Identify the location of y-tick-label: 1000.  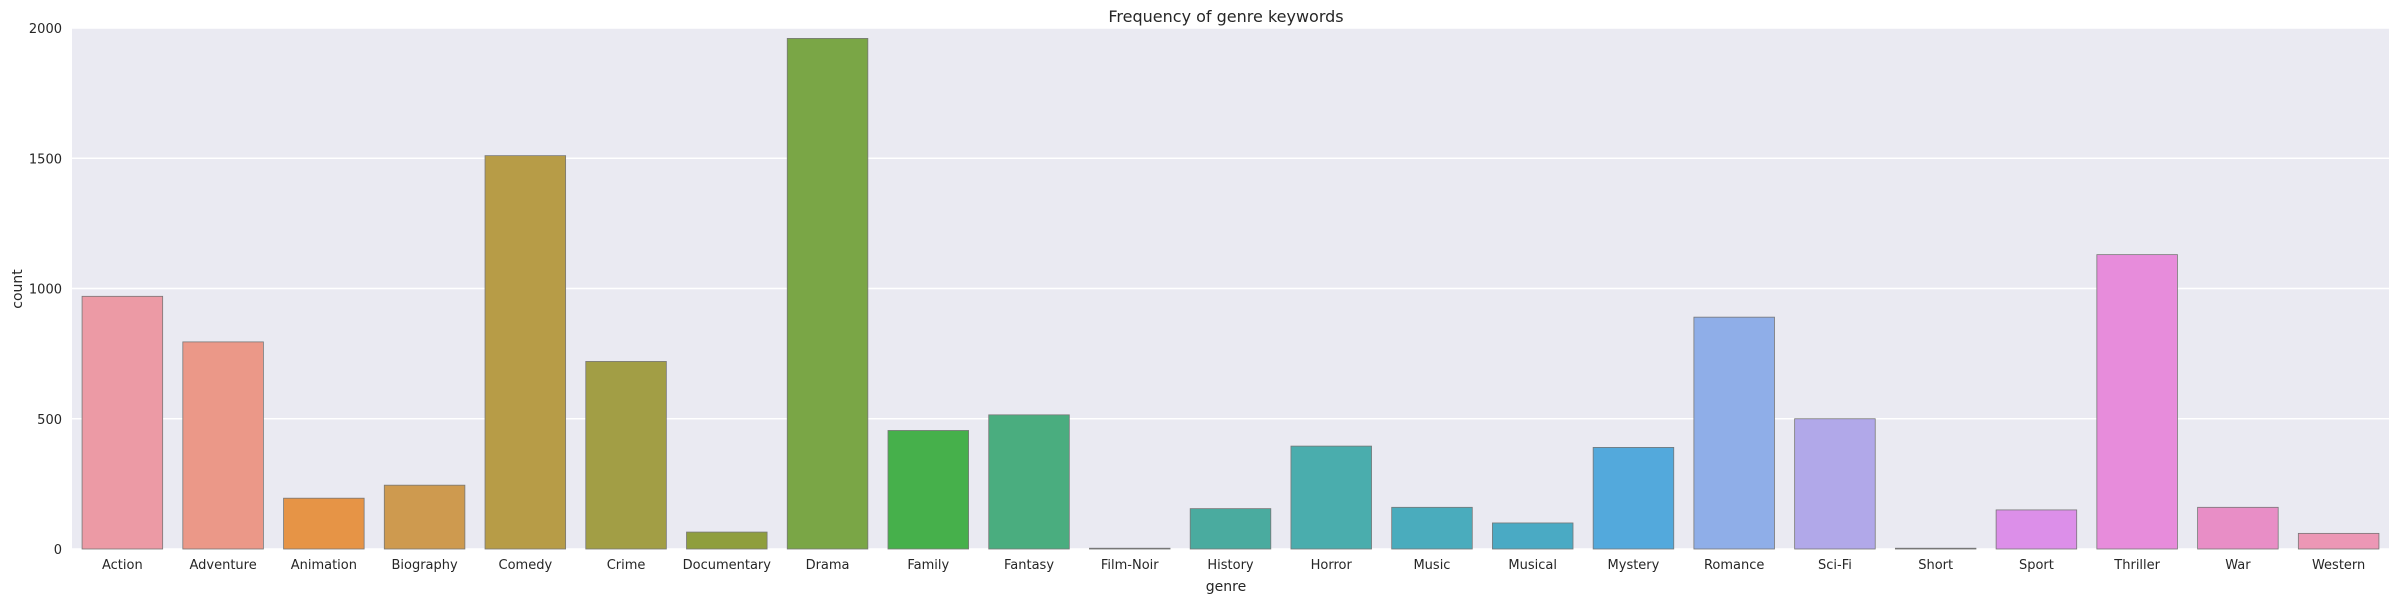
(45, 290).